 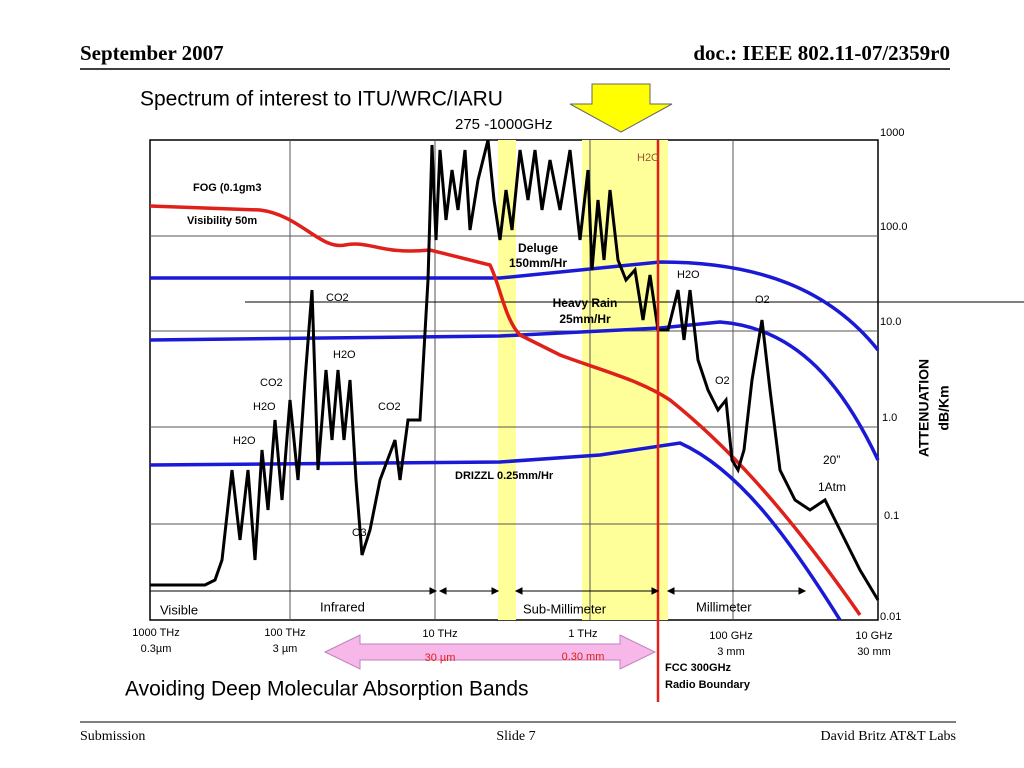 I want to click on y-label: 0.01, so click(x=890, y=617).